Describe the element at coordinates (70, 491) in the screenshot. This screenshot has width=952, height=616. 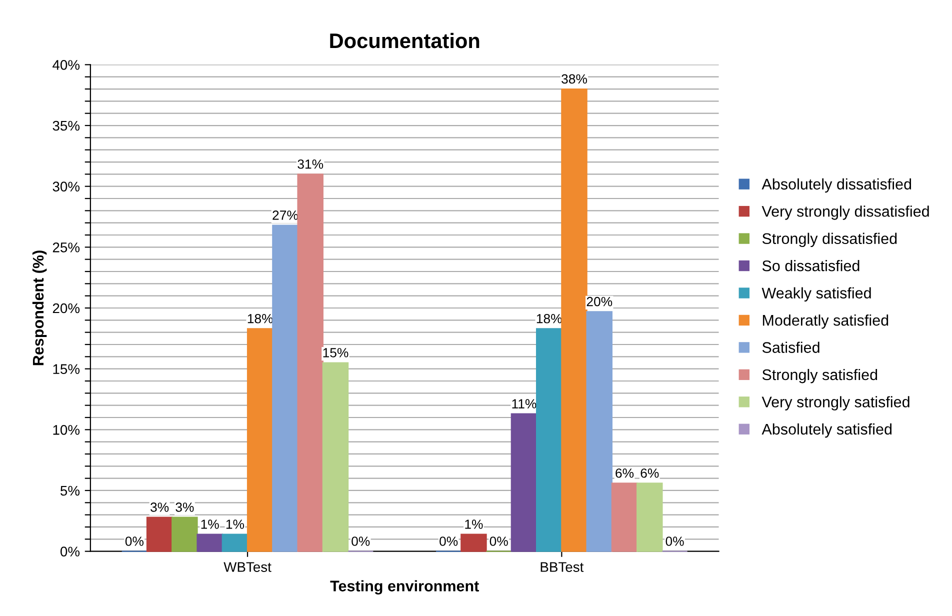
I see `y-tick-label: 5%` at that location.